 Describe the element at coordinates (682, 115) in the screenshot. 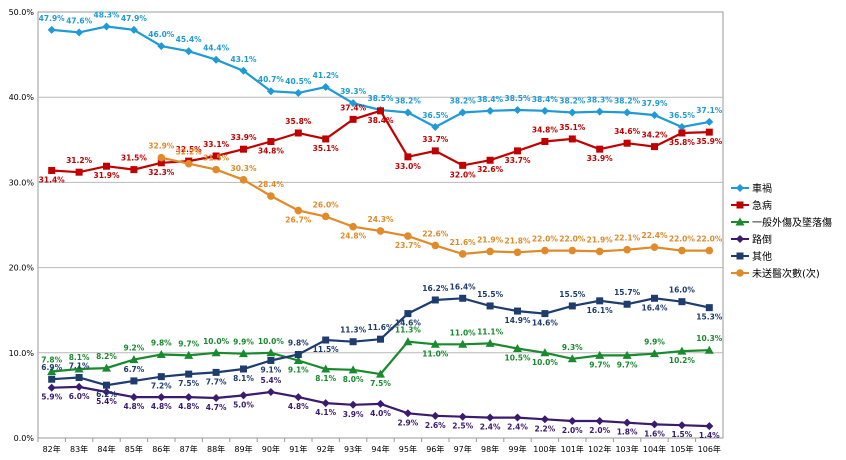

I see `data-label: 36.5%` at that location.